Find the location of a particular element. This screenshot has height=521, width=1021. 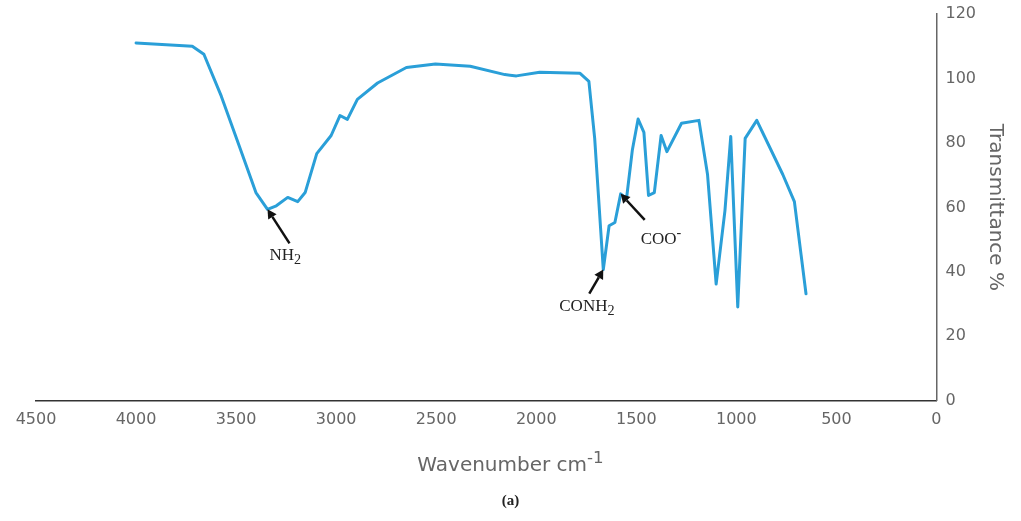

x-tick-label: 1500 is located at coordinates (636, 418).